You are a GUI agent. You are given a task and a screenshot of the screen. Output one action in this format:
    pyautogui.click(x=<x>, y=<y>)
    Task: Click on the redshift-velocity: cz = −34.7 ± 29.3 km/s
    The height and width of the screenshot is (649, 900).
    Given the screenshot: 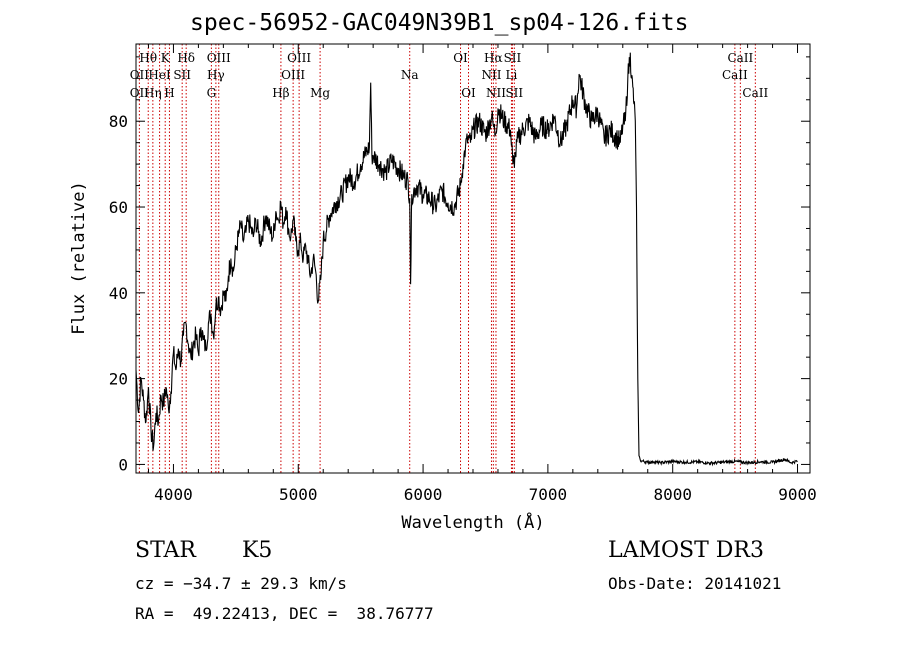 What is the action you would take?
    pyautogui.click(x=241, y=583)
    